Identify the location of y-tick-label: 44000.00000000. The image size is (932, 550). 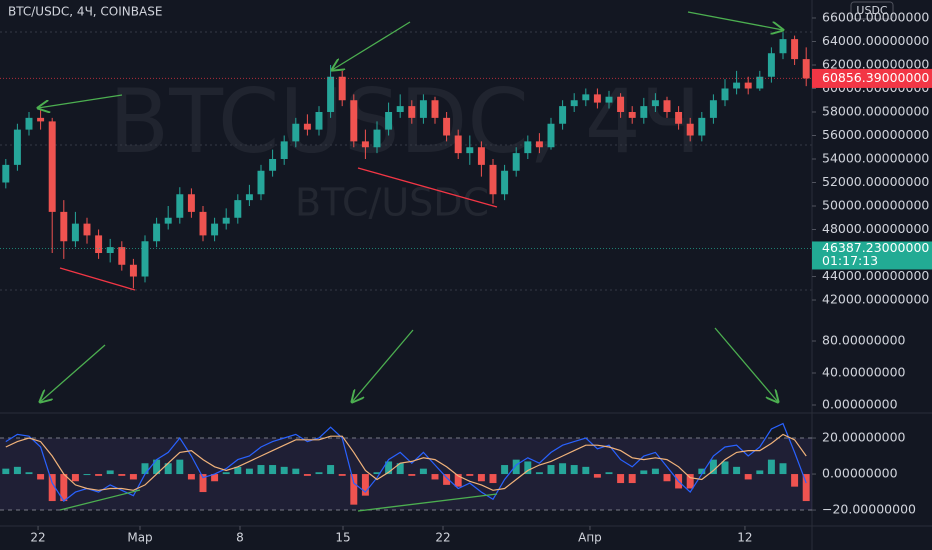
(875, 275).